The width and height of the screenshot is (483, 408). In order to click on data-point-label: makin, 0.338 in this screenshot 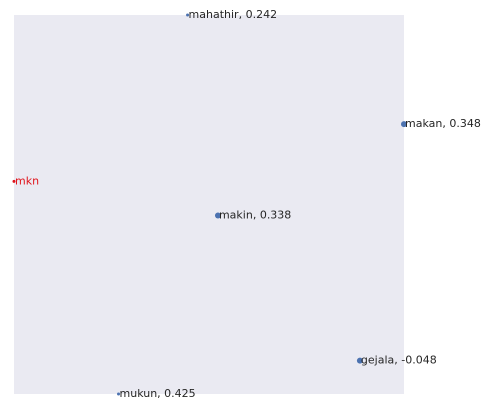, I will do `click(255, 214)`.